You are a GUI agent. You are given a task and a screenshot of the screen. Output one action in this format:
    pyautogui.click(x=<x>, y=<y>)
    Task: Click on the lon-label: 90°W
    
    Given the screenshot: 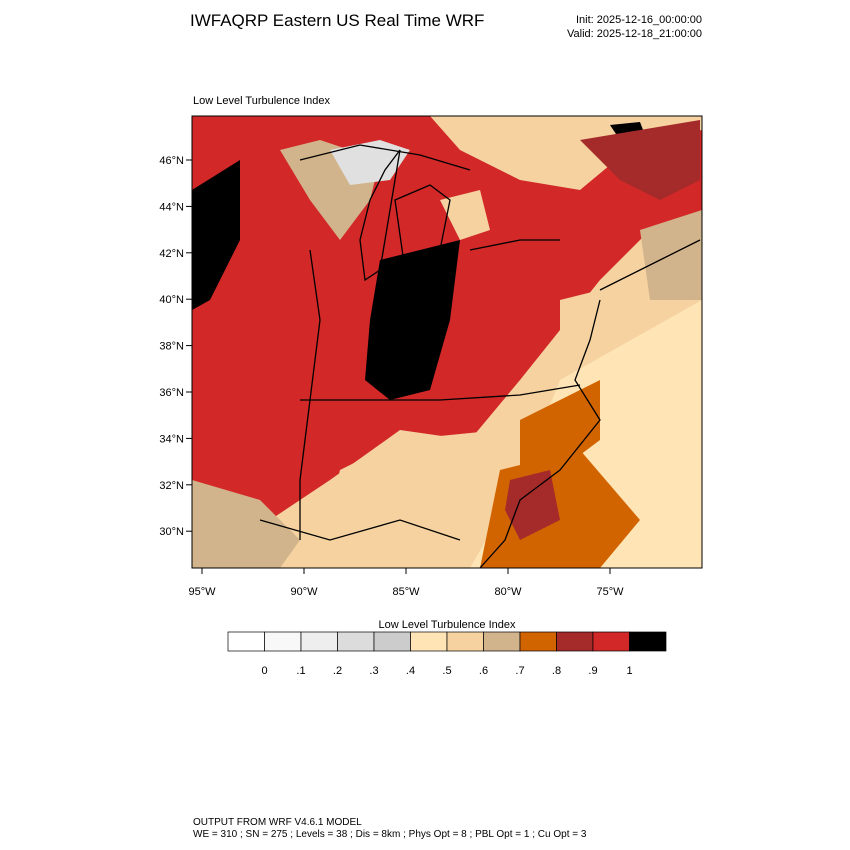 What is the action you would take?
    pyautogui.click(x=304, y=592)
    